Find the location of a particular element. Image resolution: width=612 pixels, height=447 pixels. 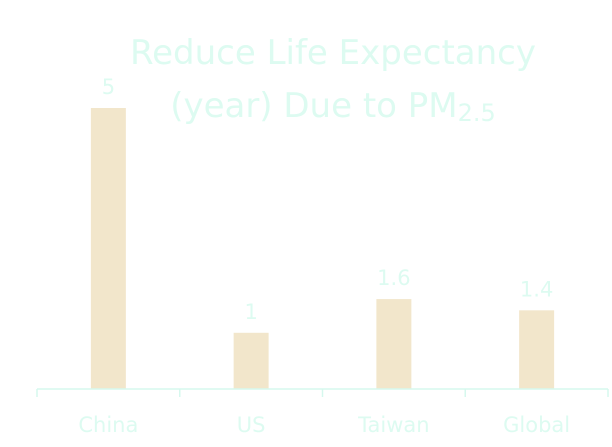

data-label: 1 is located at coordinates (250, 312).